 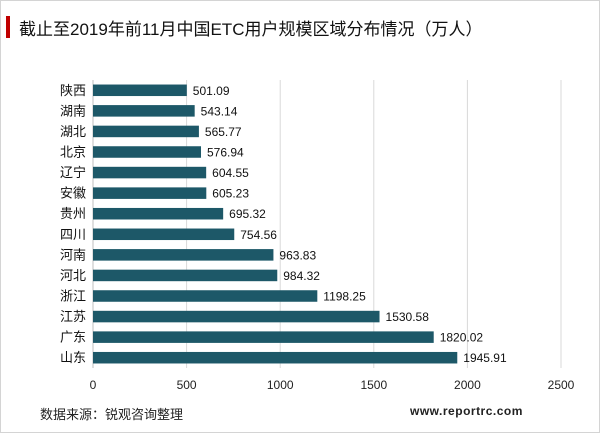 What do you see at coordinates (297, 255) in the screenshot?
I see `value-label: 963.83` at bounding box center [297, 255].